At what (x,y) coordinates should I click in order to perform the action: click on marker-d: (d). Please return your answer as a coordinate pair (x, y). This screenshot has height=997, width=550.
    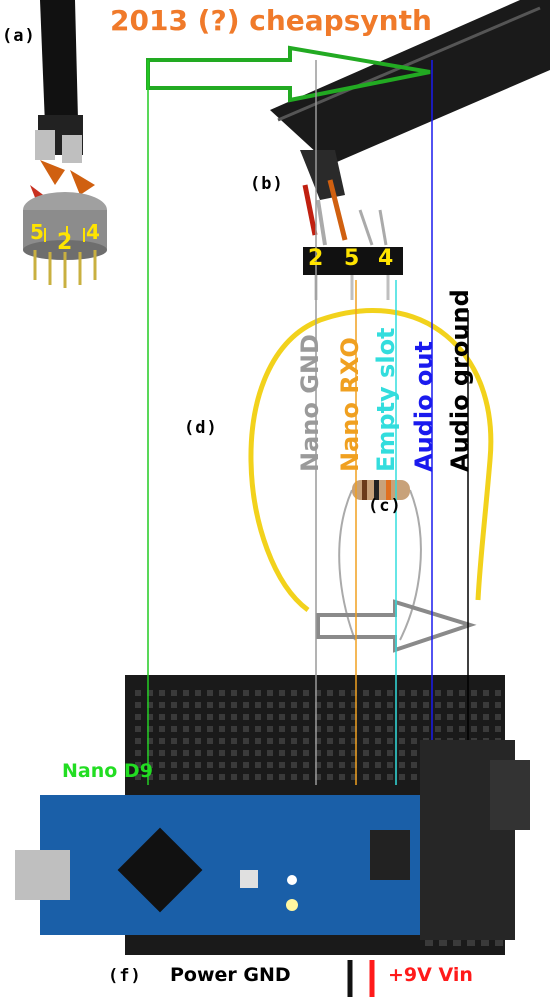
    Looking at the image, I should click on (201, 428).